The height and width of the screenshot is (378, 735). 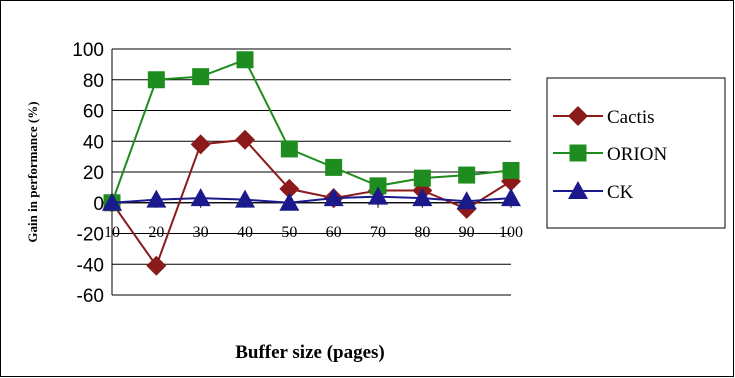 What do you see at coordinates (631, 117) in the screenshot?
I see `legend-label-cactis: Cactis` at bounding box center [631, 117].